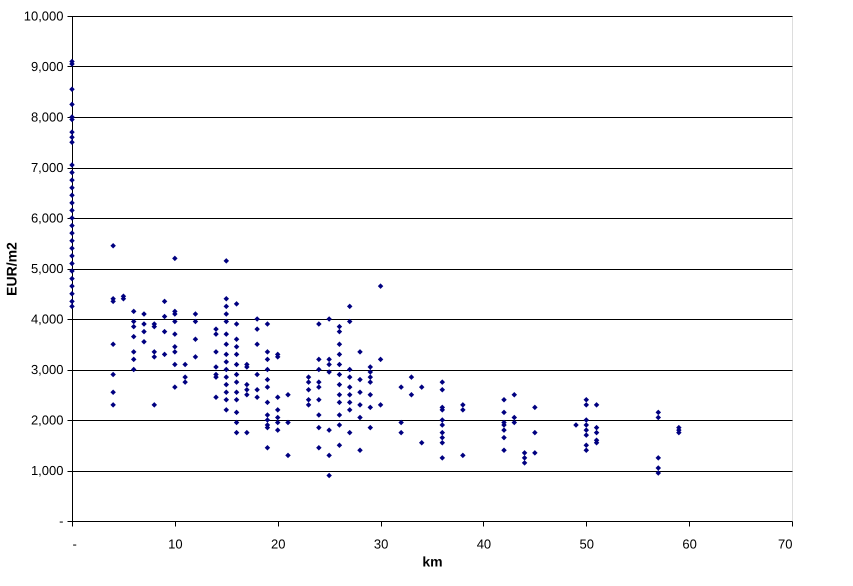 Image resolution: width=853 pixels, height=586 pixels. Describe the element at coordinates (47, 218) in the screenshot. I see `y-tick-label: 6,000` at that location.